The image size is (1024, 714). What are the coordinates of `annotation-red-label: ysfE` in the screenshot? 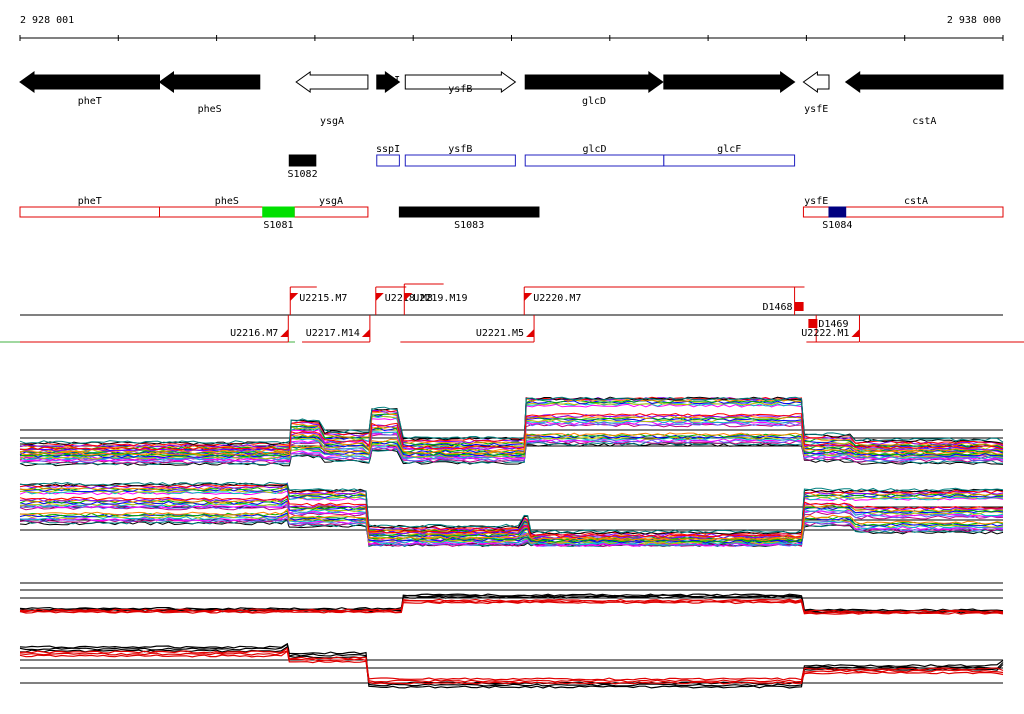 It's located at (816, 201).